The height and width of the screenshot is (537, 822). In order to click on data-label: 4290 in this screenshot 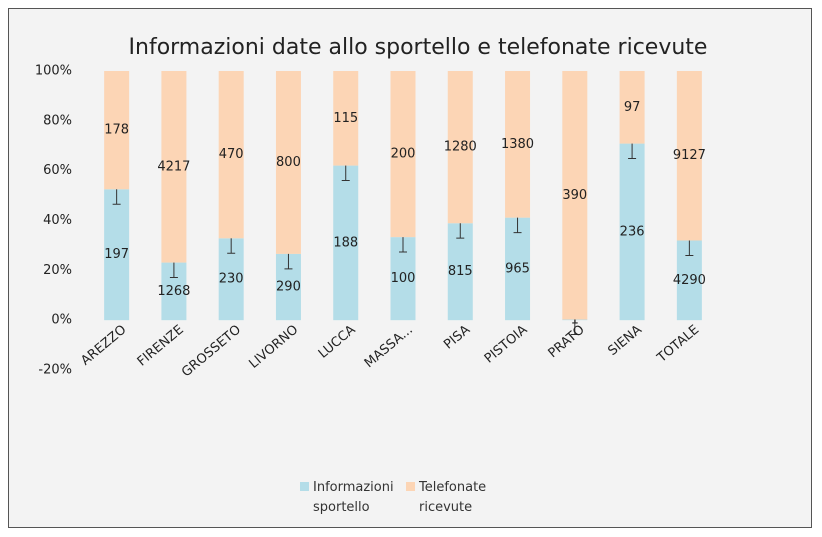, I will do `click(689, 280)`.